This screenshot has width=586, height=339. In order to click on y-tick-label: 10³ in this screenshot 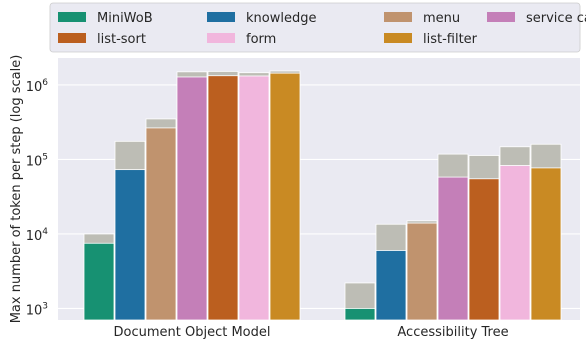, I will do `click(37, 309)`.